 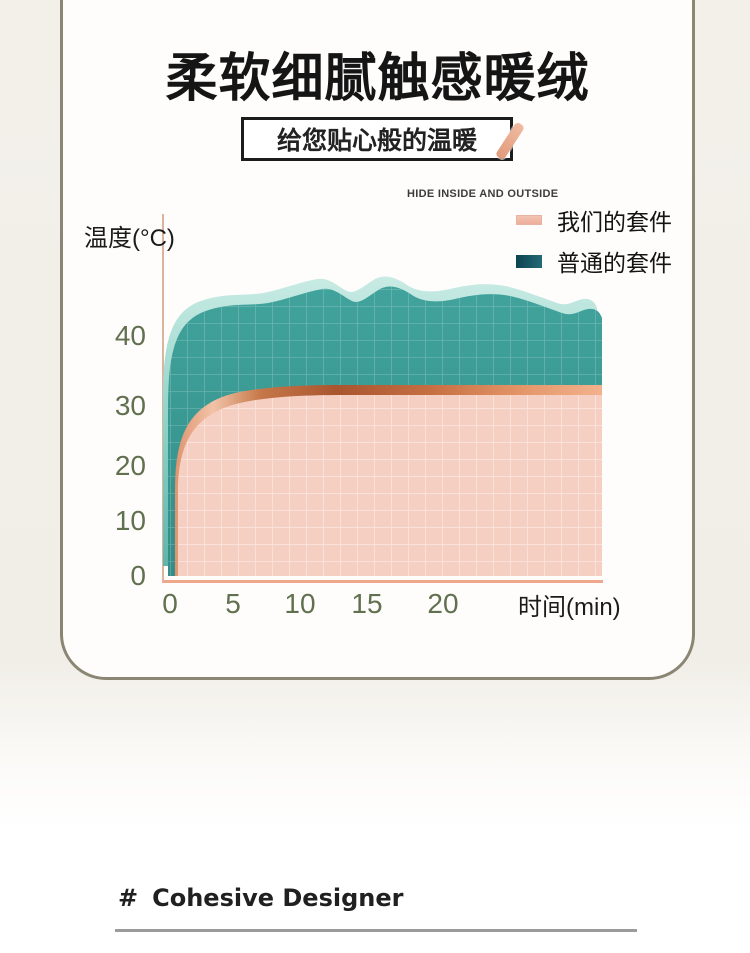 I want to click on y-tick-20: 20, so click(x=130, y=465).